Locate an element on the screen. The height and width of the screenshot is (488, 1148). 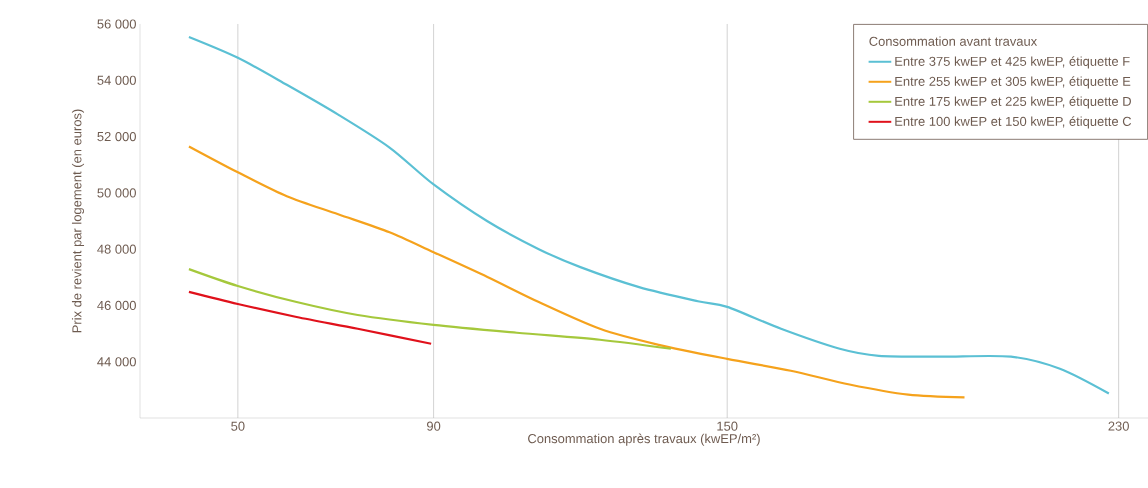
legend-label: Entre 100 kwEP et 150 kwEP, étiquette C is located at coordinates (1013, 122).